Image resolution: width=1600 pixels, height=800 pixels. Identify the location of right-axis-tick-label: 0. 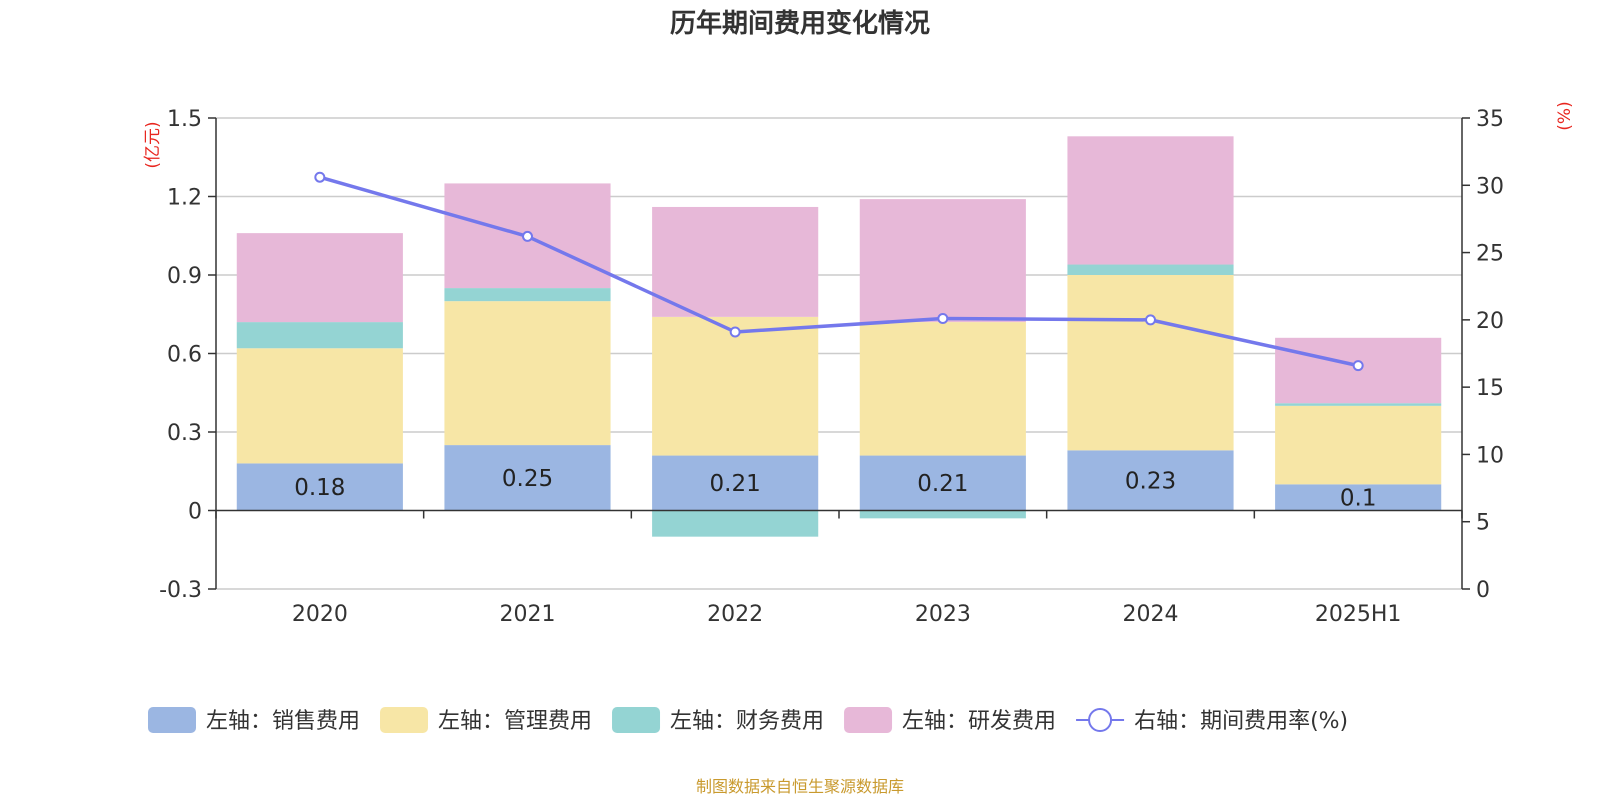
(1483, 590).